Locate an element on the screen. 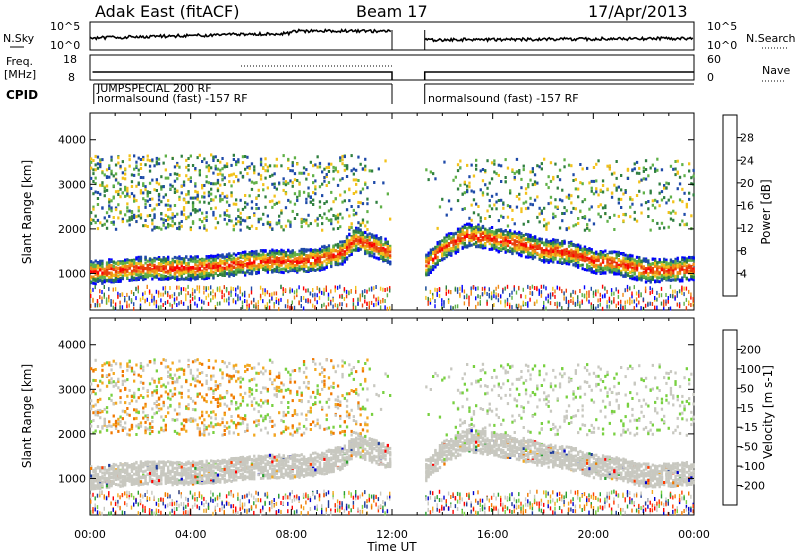 This screenshot has width=800, height=554. freq-trace is located at coordinates (393, 72).